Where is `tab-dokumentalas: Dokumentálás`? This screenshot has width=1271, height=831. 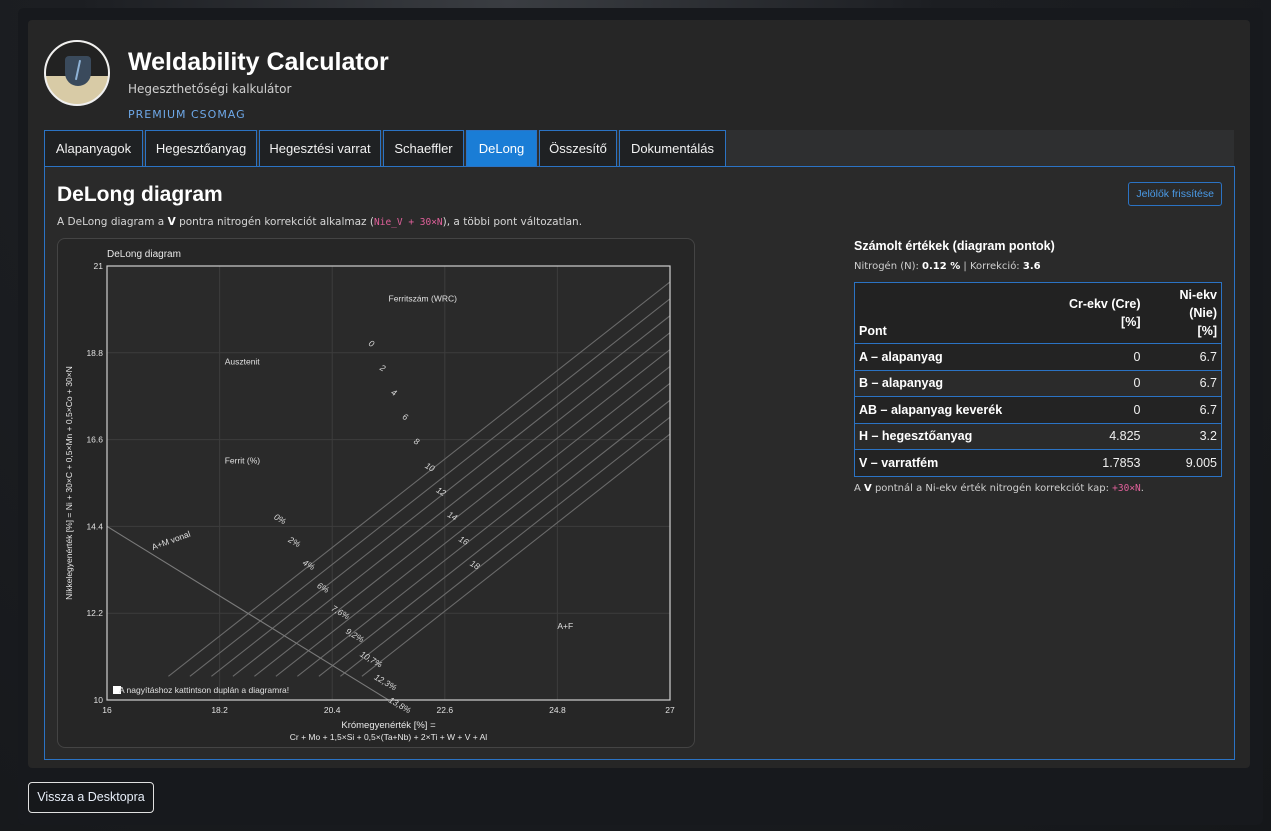
tab-dokumentalas: Dokumentálás is located at coordinates (672, 148).